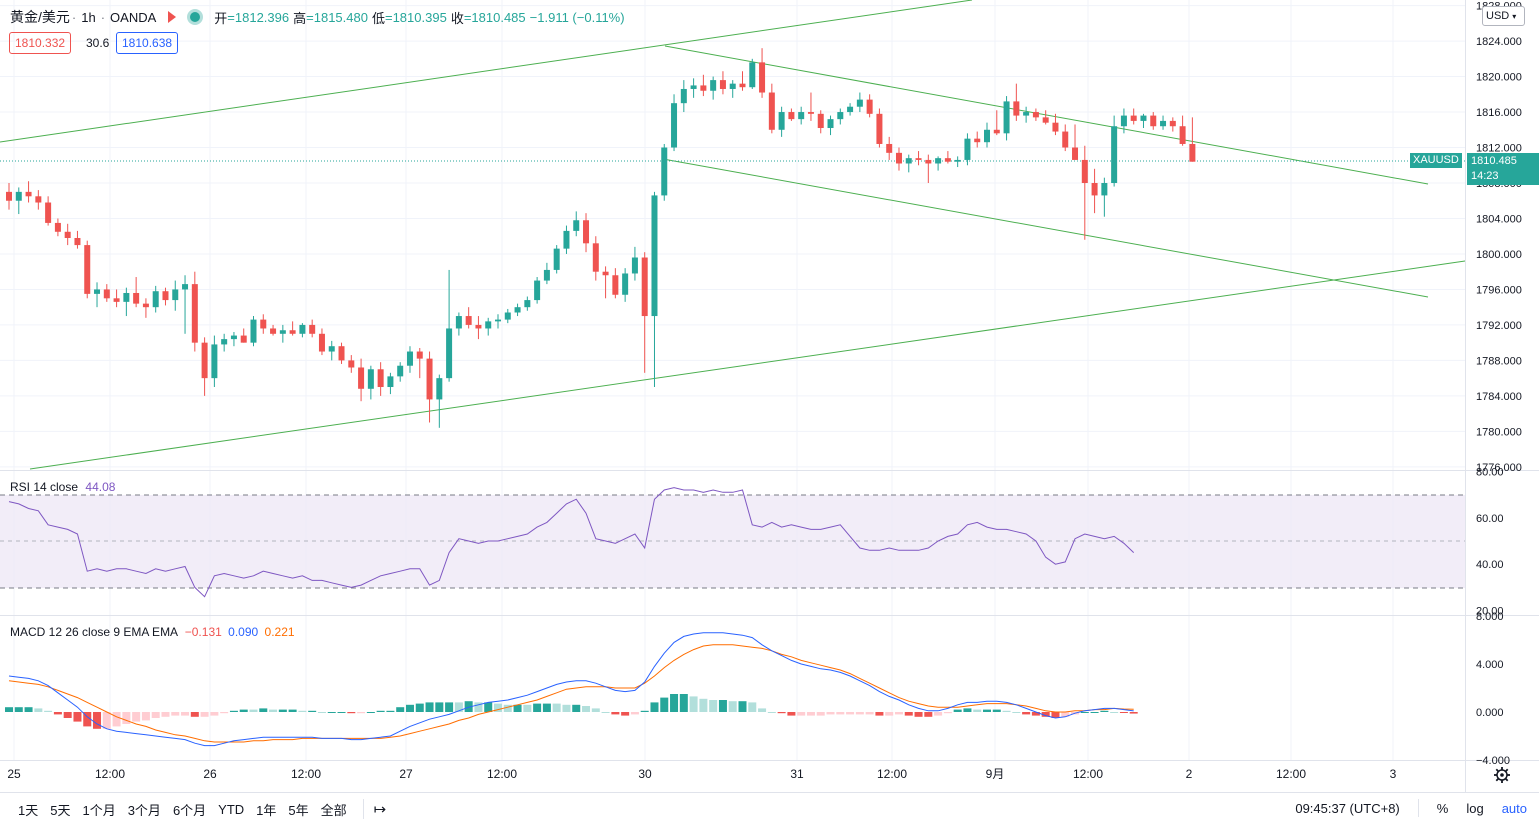 The width and height of the screenshot is (1539, 832). I want to click on price-axis-label: 1804.000, so click(1499, 219).